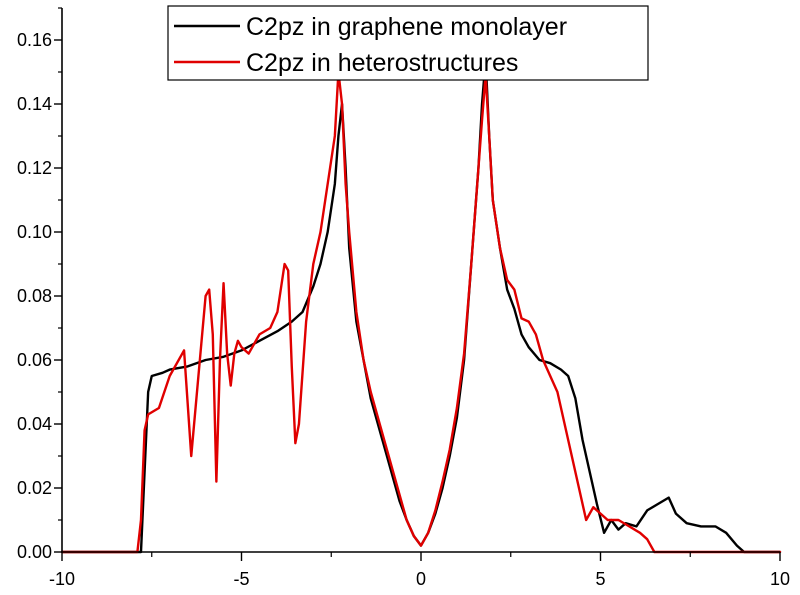 This screenshot has width=800, height=595. Describe the element at coordinates (34, 360) in the screenshot. I see `y-tick-label: 0.06` at that location.